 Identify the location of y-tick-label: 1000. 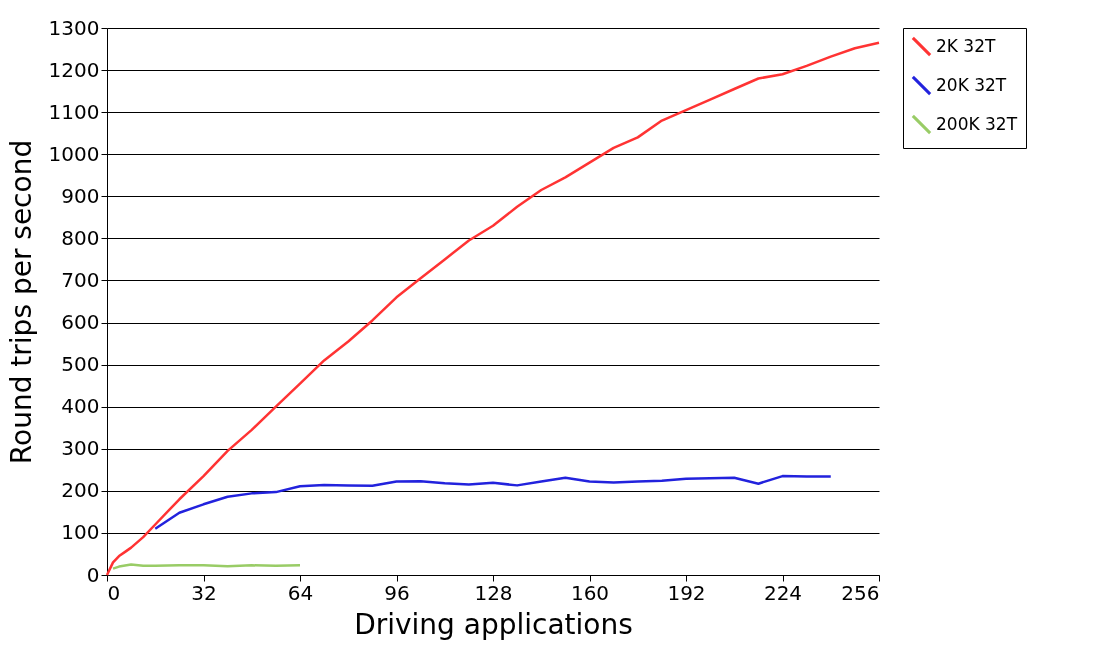
(74, 153).